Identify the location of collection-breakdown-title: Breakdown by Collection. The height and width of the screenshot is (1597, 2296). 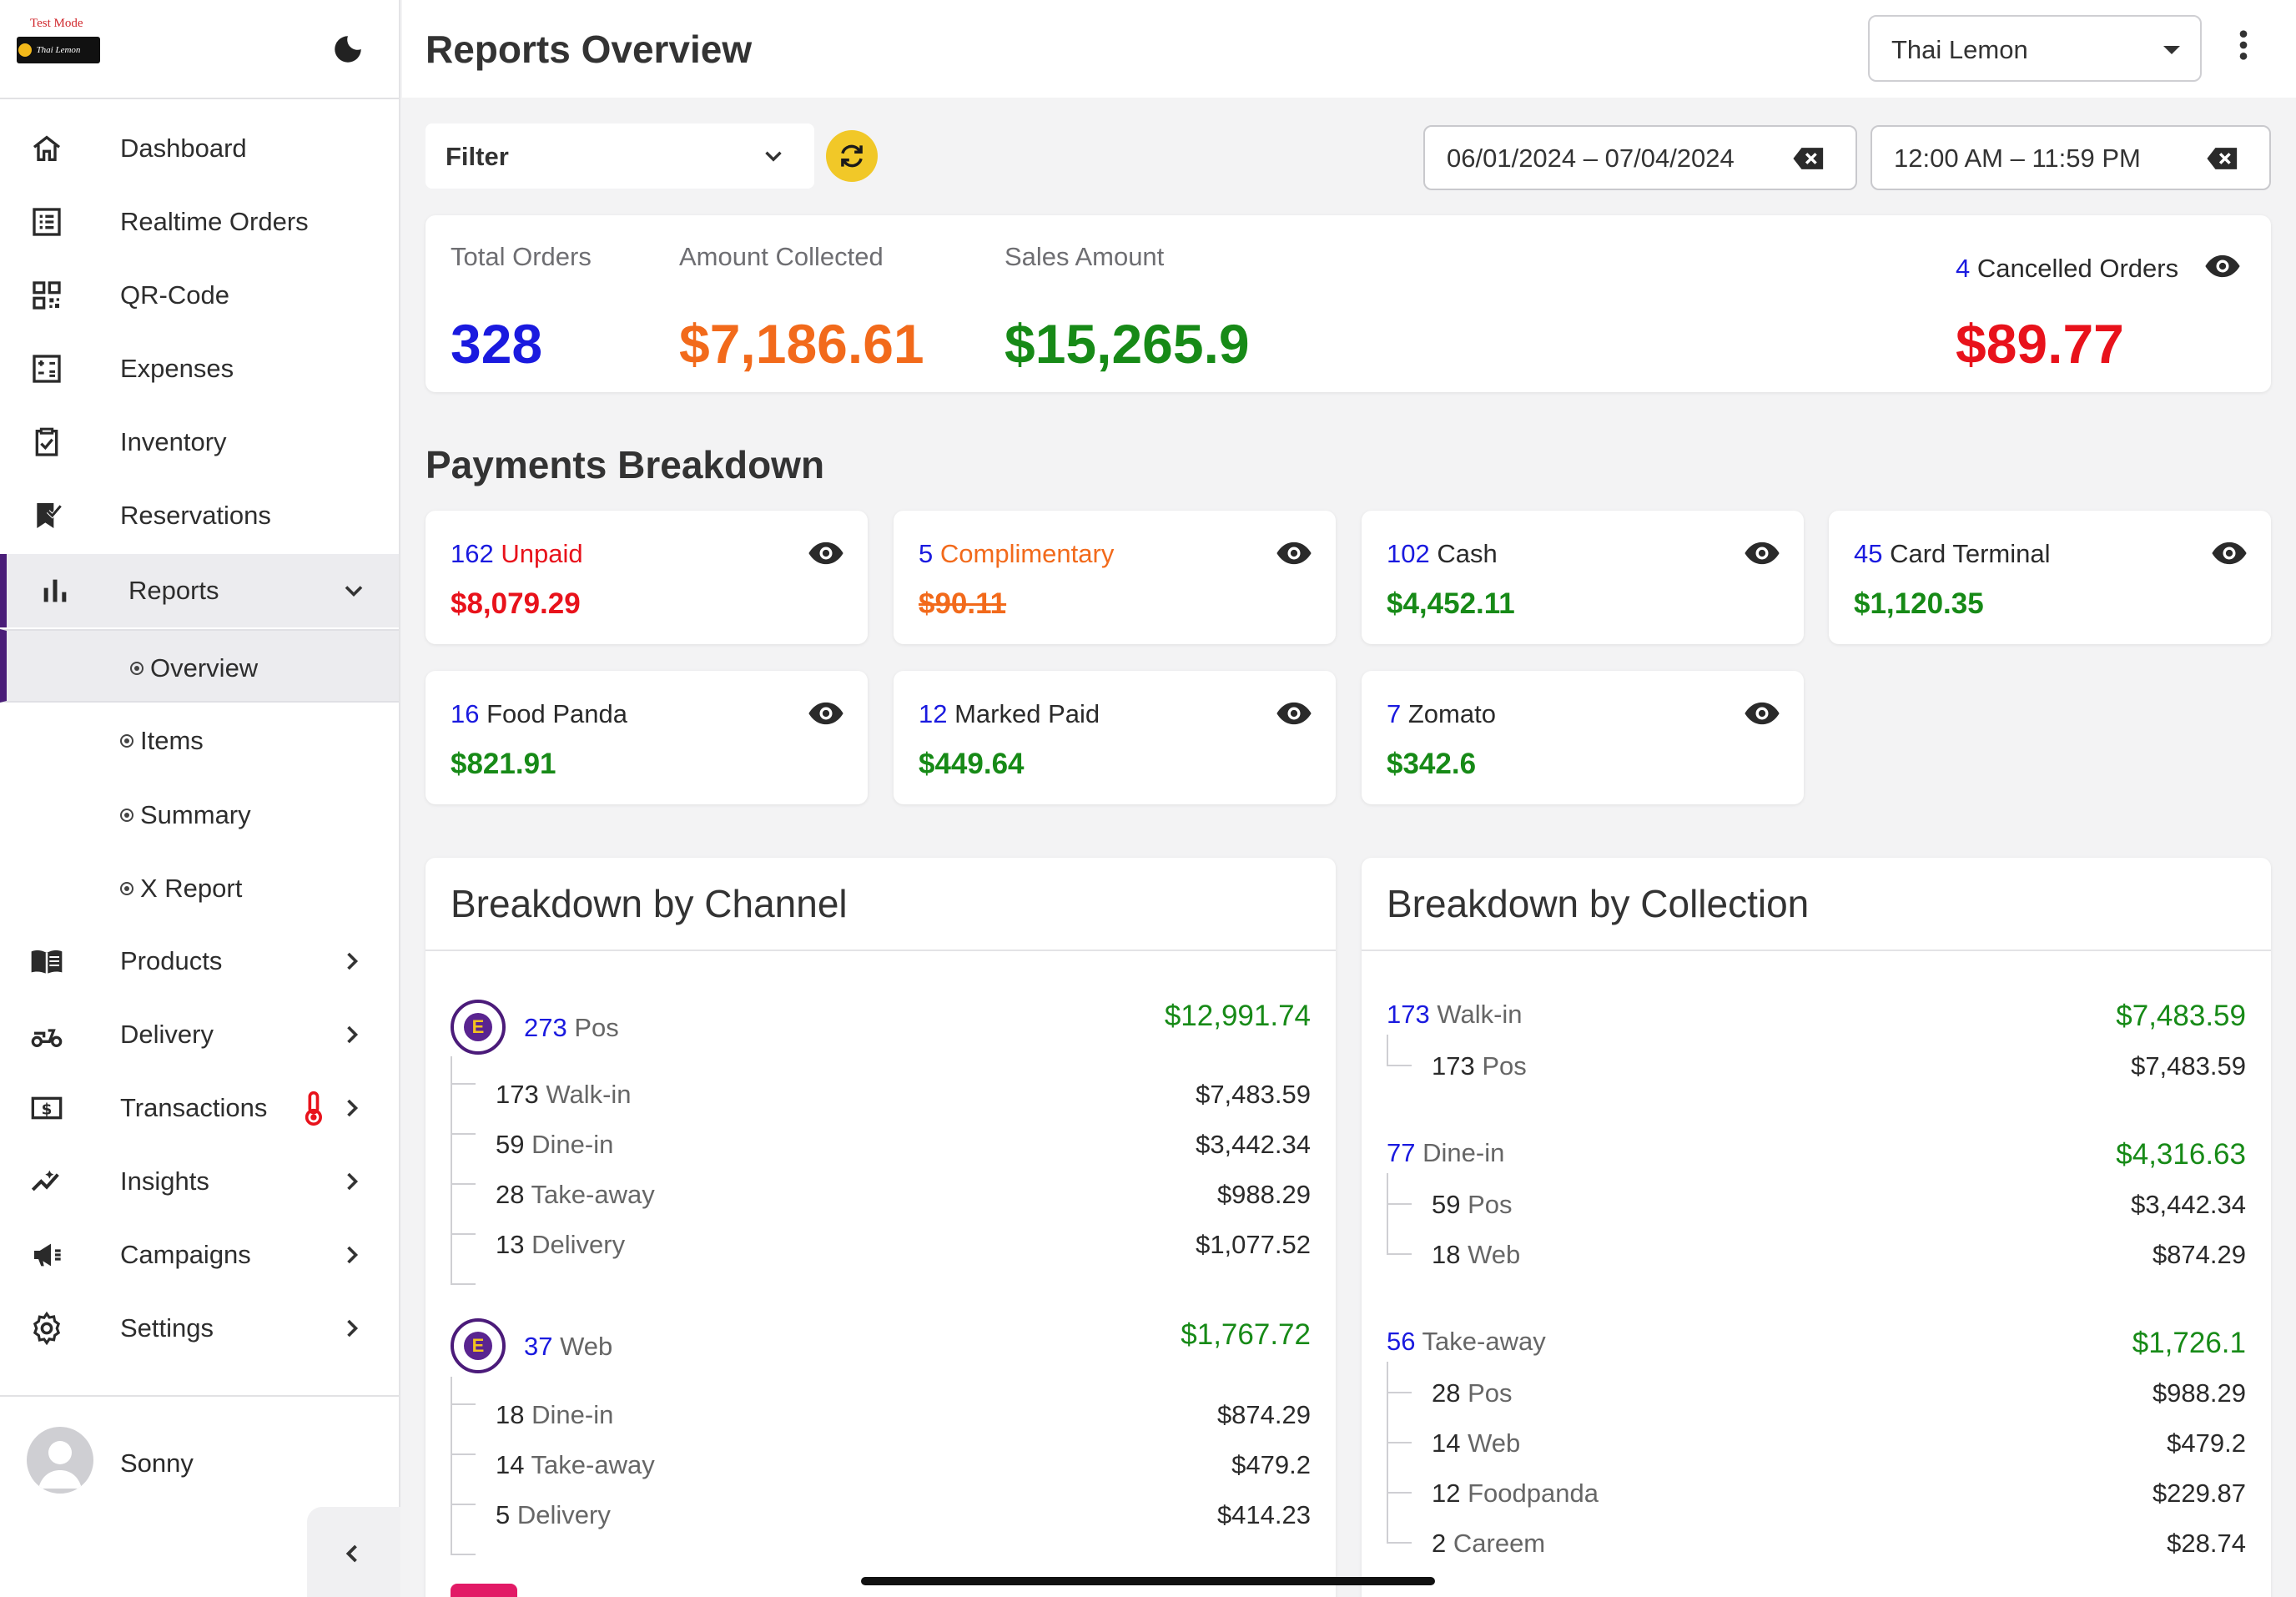
(1598, 903).